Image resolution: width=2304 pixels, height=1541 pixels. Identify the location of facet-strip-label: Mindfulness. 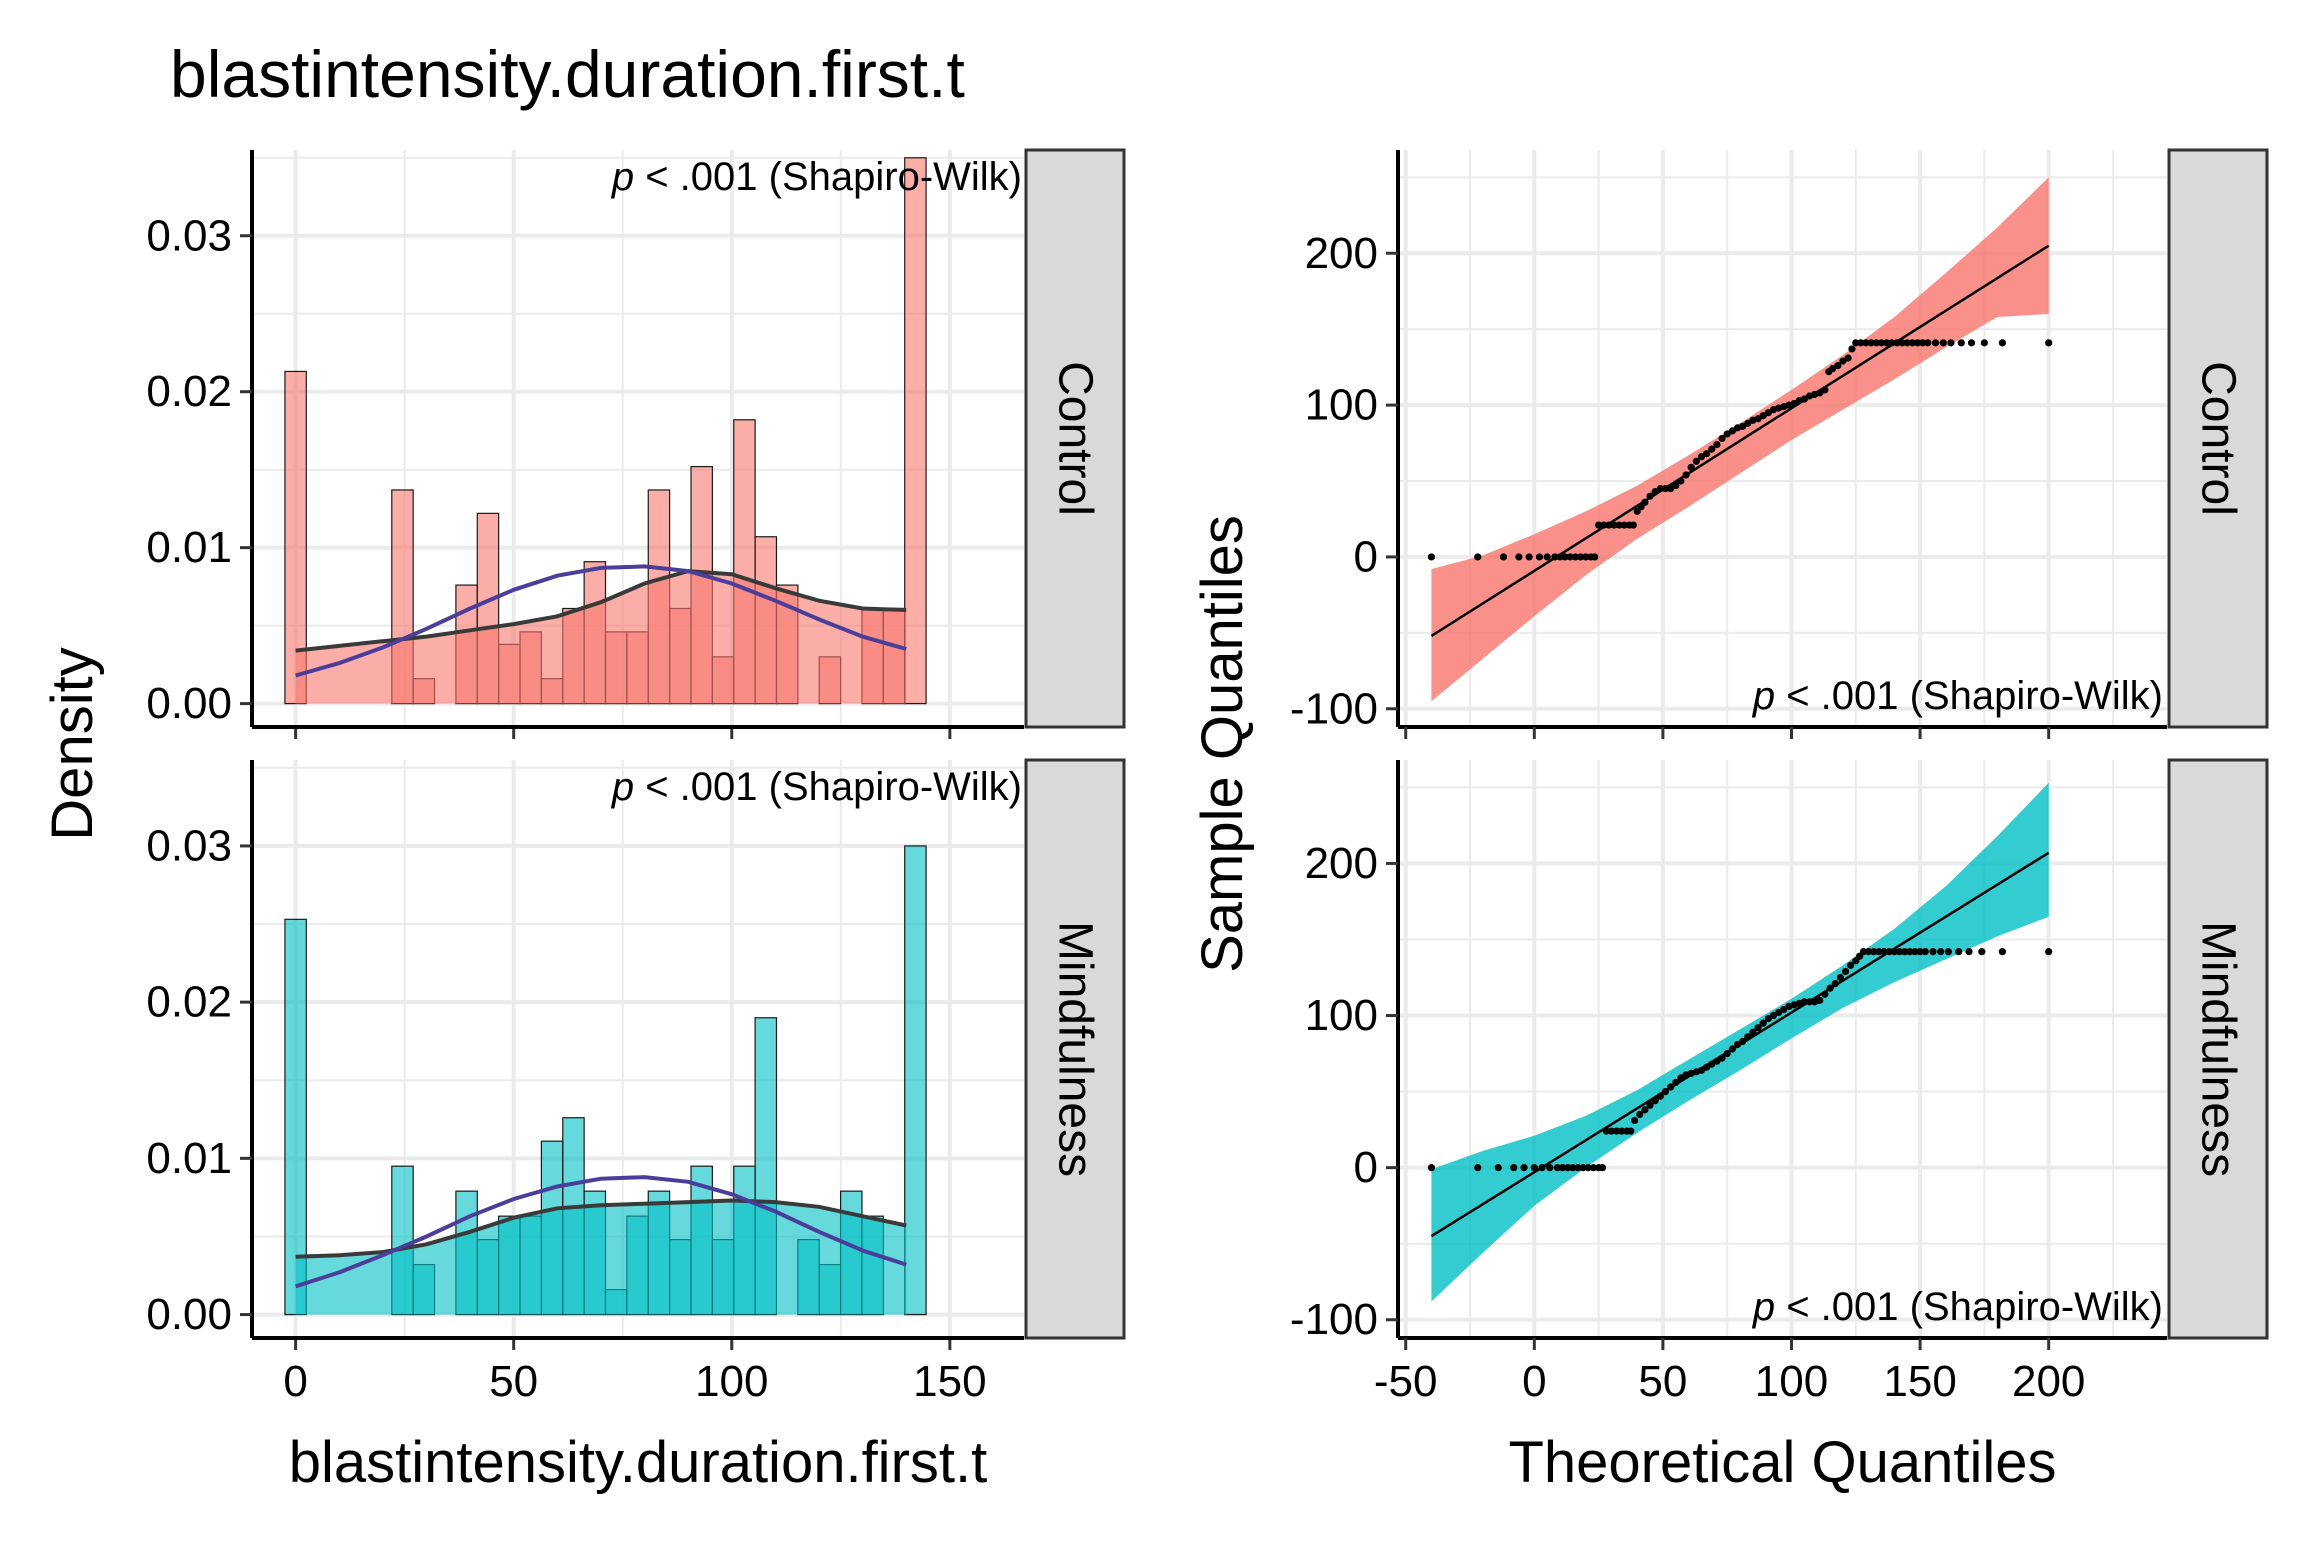
(1075, 1049).